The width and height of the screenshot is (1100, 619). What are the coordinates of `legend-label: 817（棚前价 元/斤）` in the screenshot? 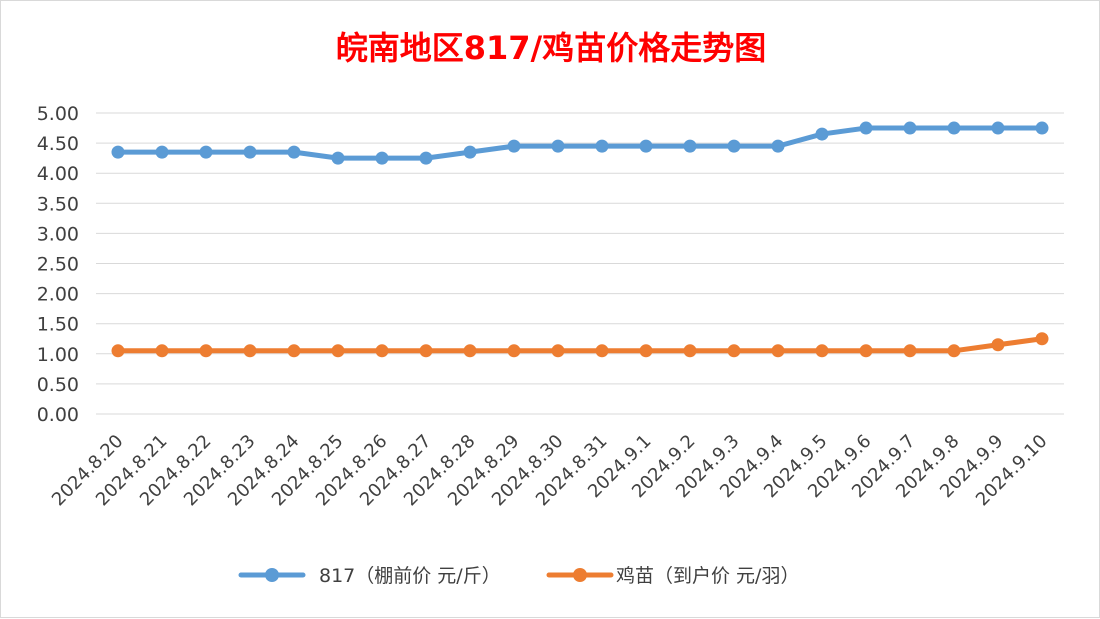 It's located at (410, 576).